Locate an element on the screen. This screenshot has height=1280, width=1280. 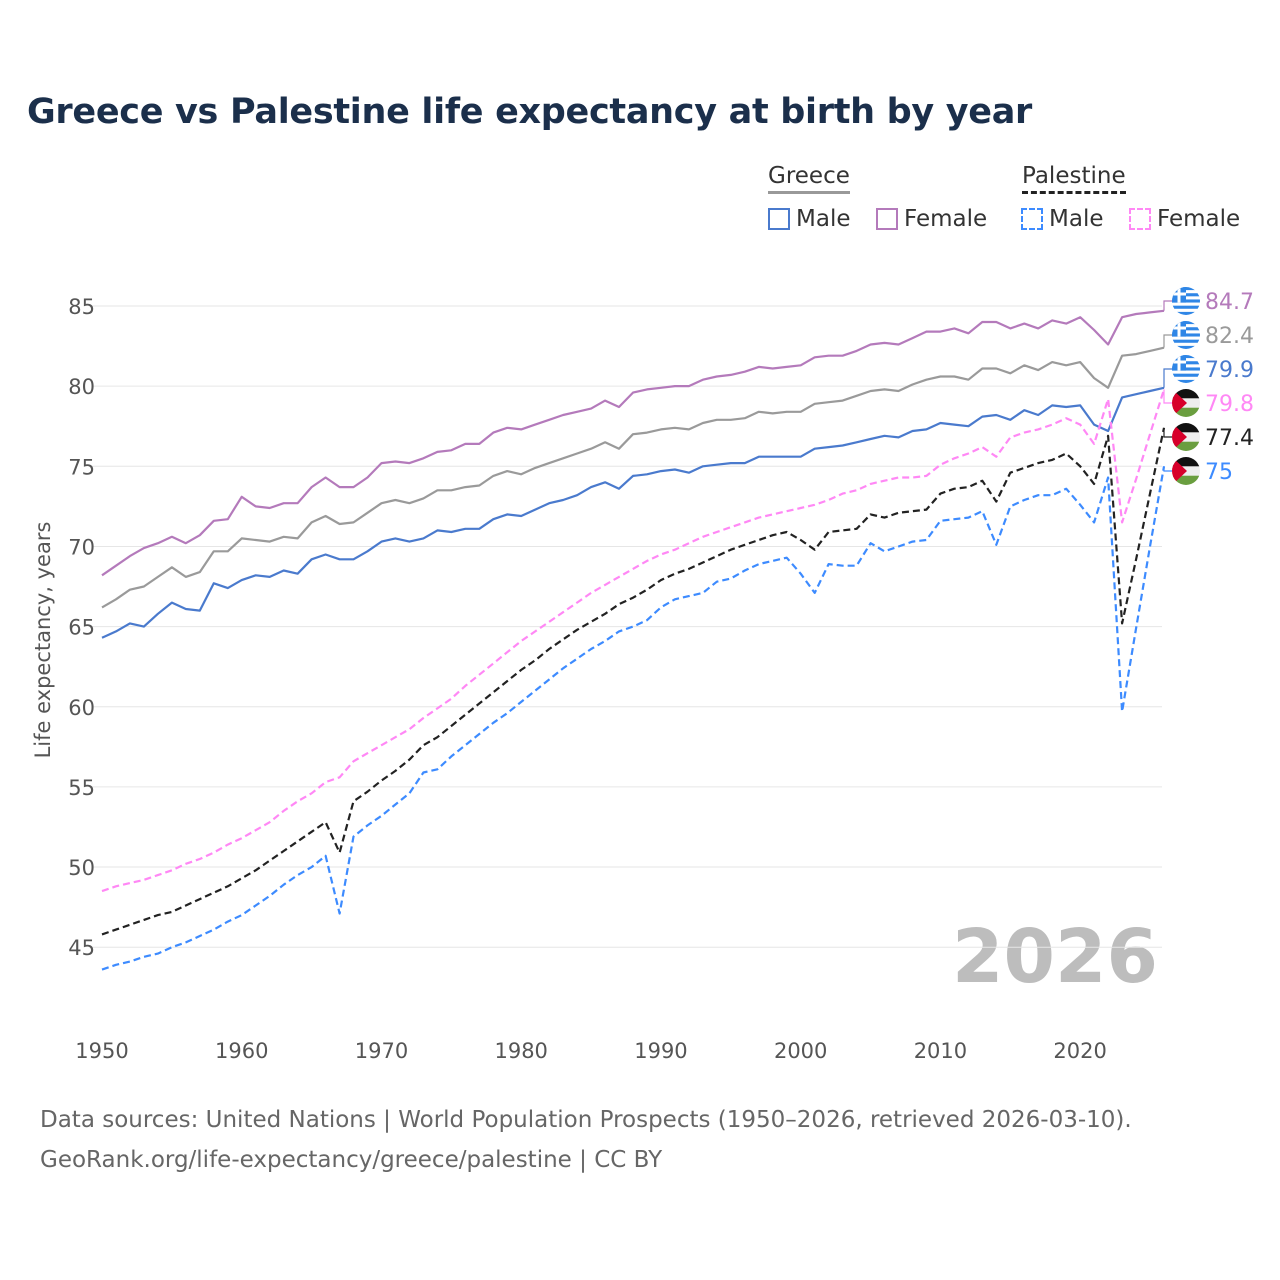
y-tick-label: 60 is located at coordinates (81, 708).